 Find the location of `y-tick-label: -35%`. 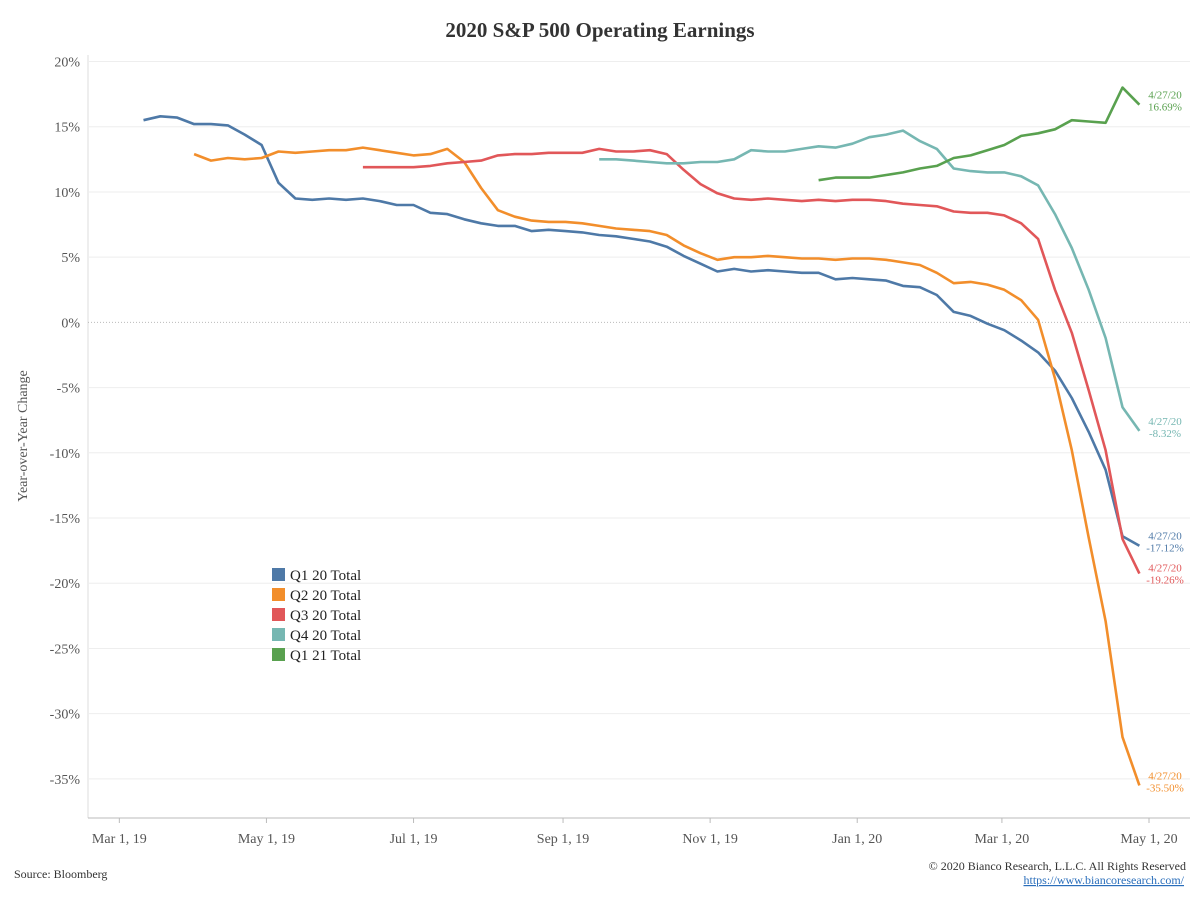

y-tick-label: -35% is located at coordinates (65, 780).